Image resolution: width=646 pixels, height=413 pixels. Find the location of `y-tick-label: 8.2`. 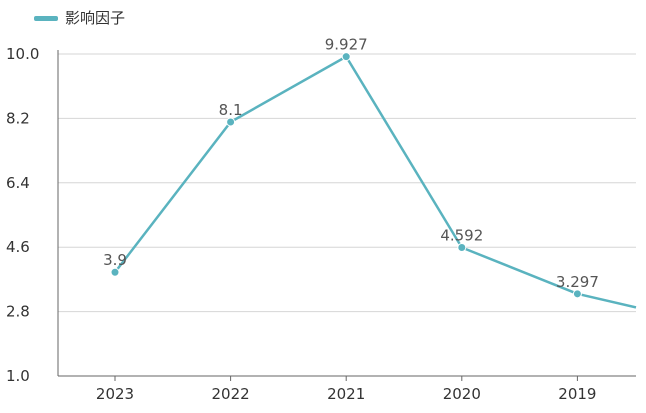

y-tick-label: 8.2 is located at coordinates (18, 118).